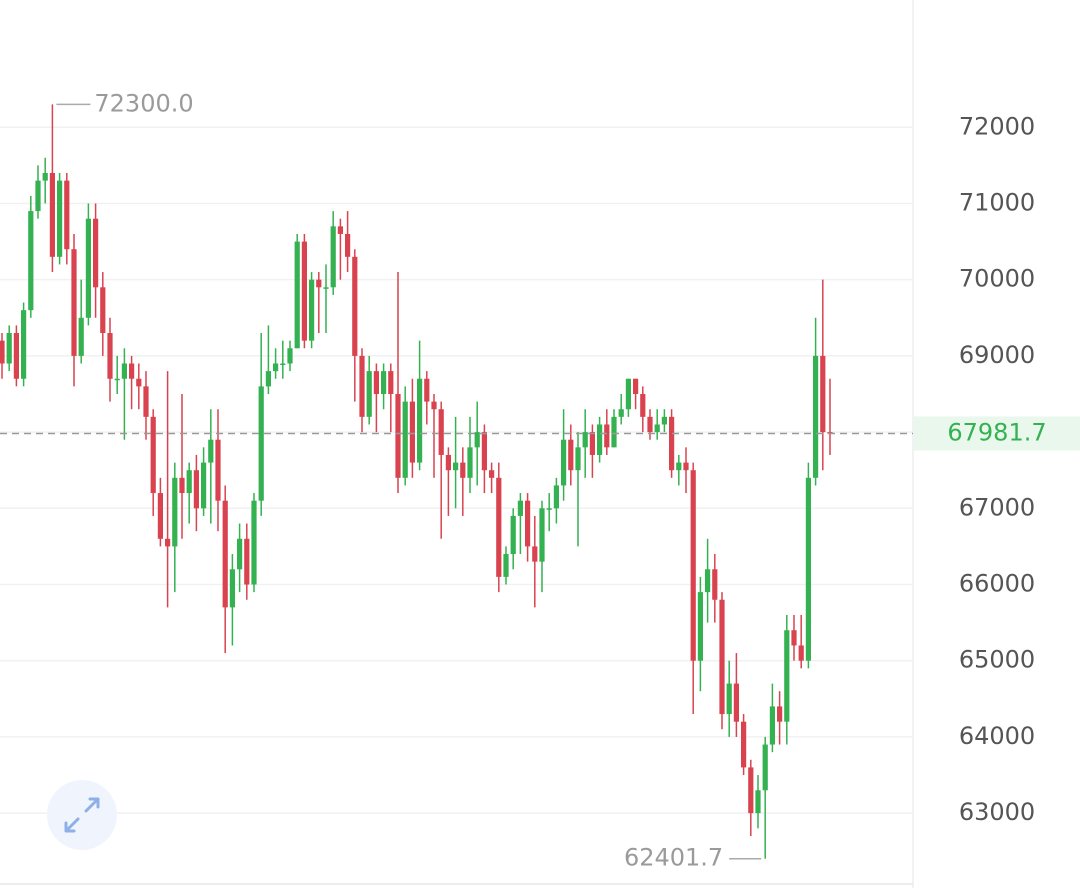 The width and height of the screenshot is (1080, 888). I want to click on annotation-label: 62401.7, so click(673, 858).